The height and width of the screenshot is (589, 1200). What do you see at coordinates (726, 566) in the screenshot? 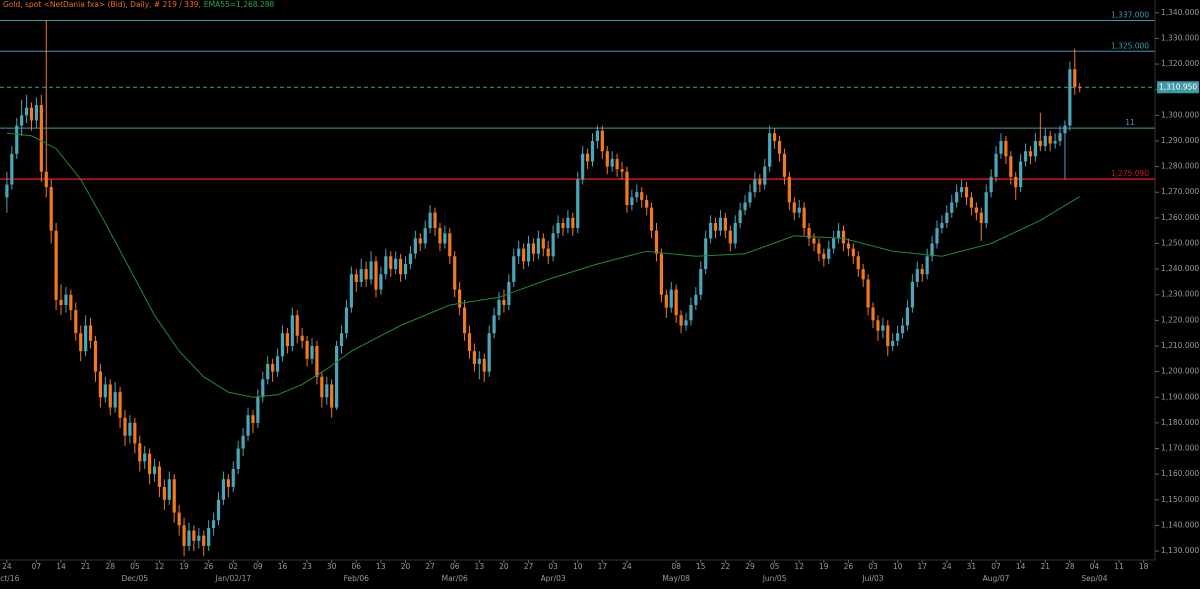
I see `x-tick-label: 22` at bounding box center [726, 566].